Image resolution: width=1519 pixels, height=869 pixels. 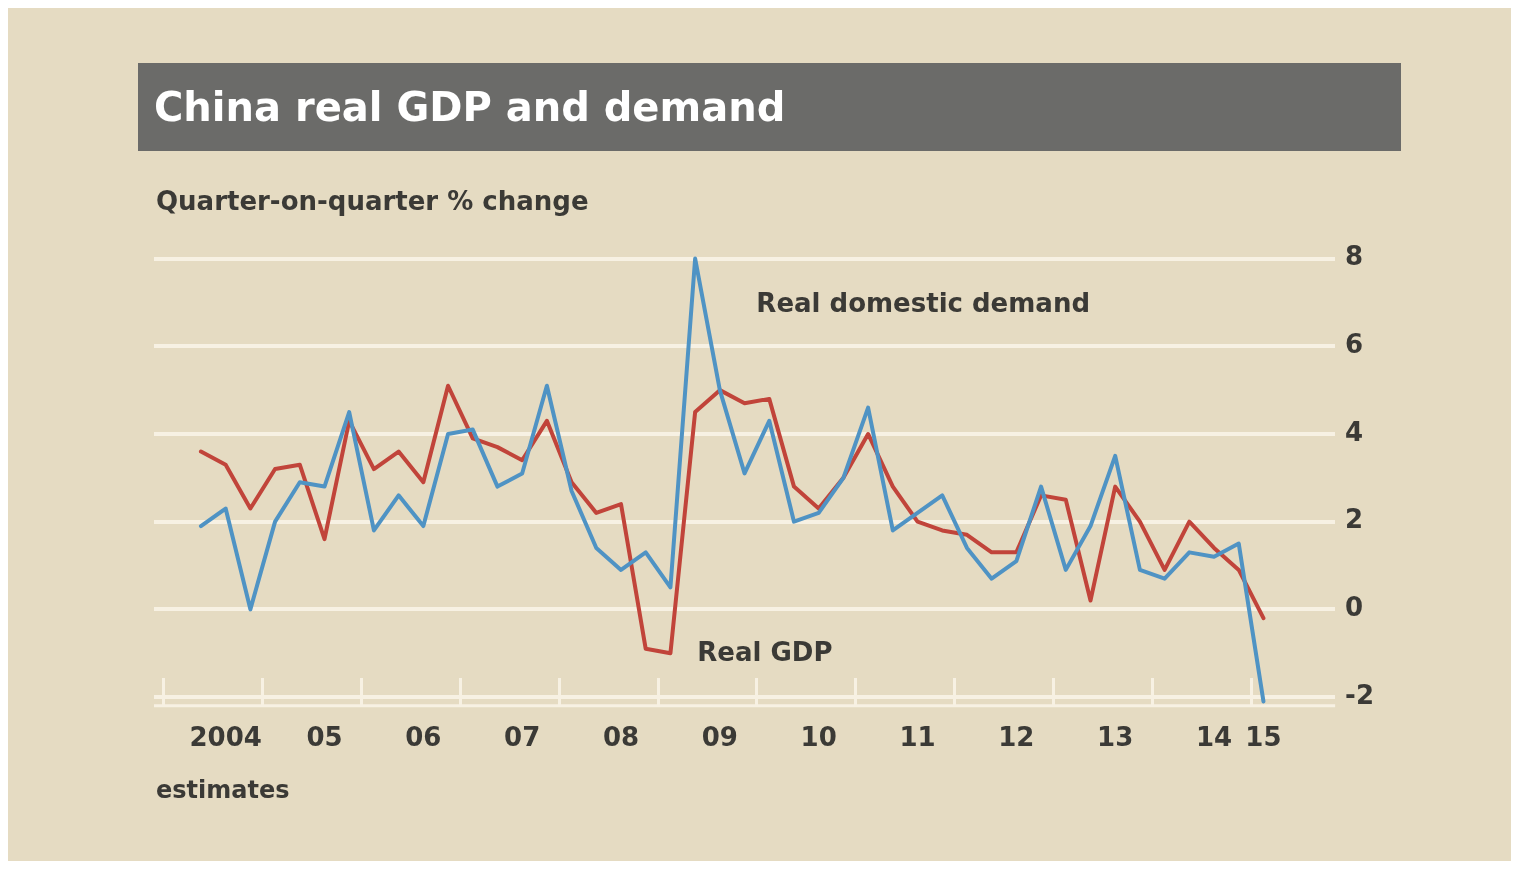 I want to click on x-tick-label: 10, so click(x=818, y=737).